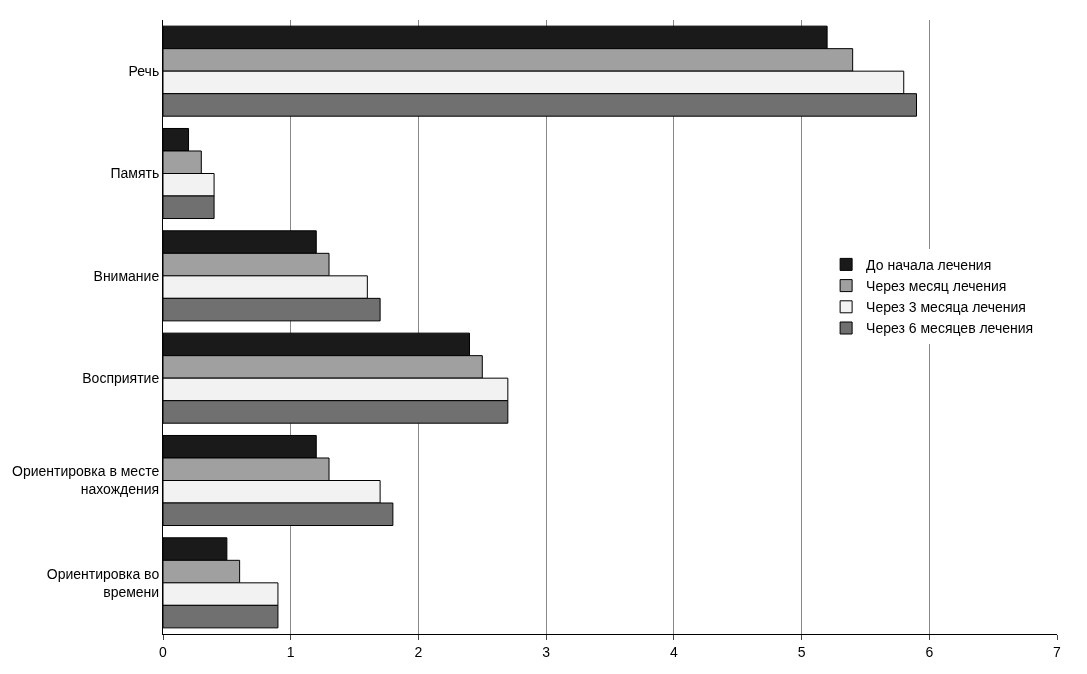 The height and width of the screenshot is (674, 1087). Describe the element at coordinates (950, 328) in the screenshot. I see `legend-label: Через 6 месяцев лечения` at that location.